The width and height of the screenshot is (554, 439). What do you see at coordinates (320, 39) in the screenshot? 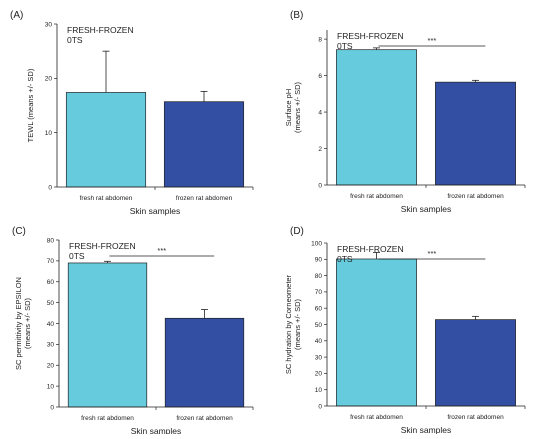
I see `y-tick-label: 8` at bounding box center [320, 39].